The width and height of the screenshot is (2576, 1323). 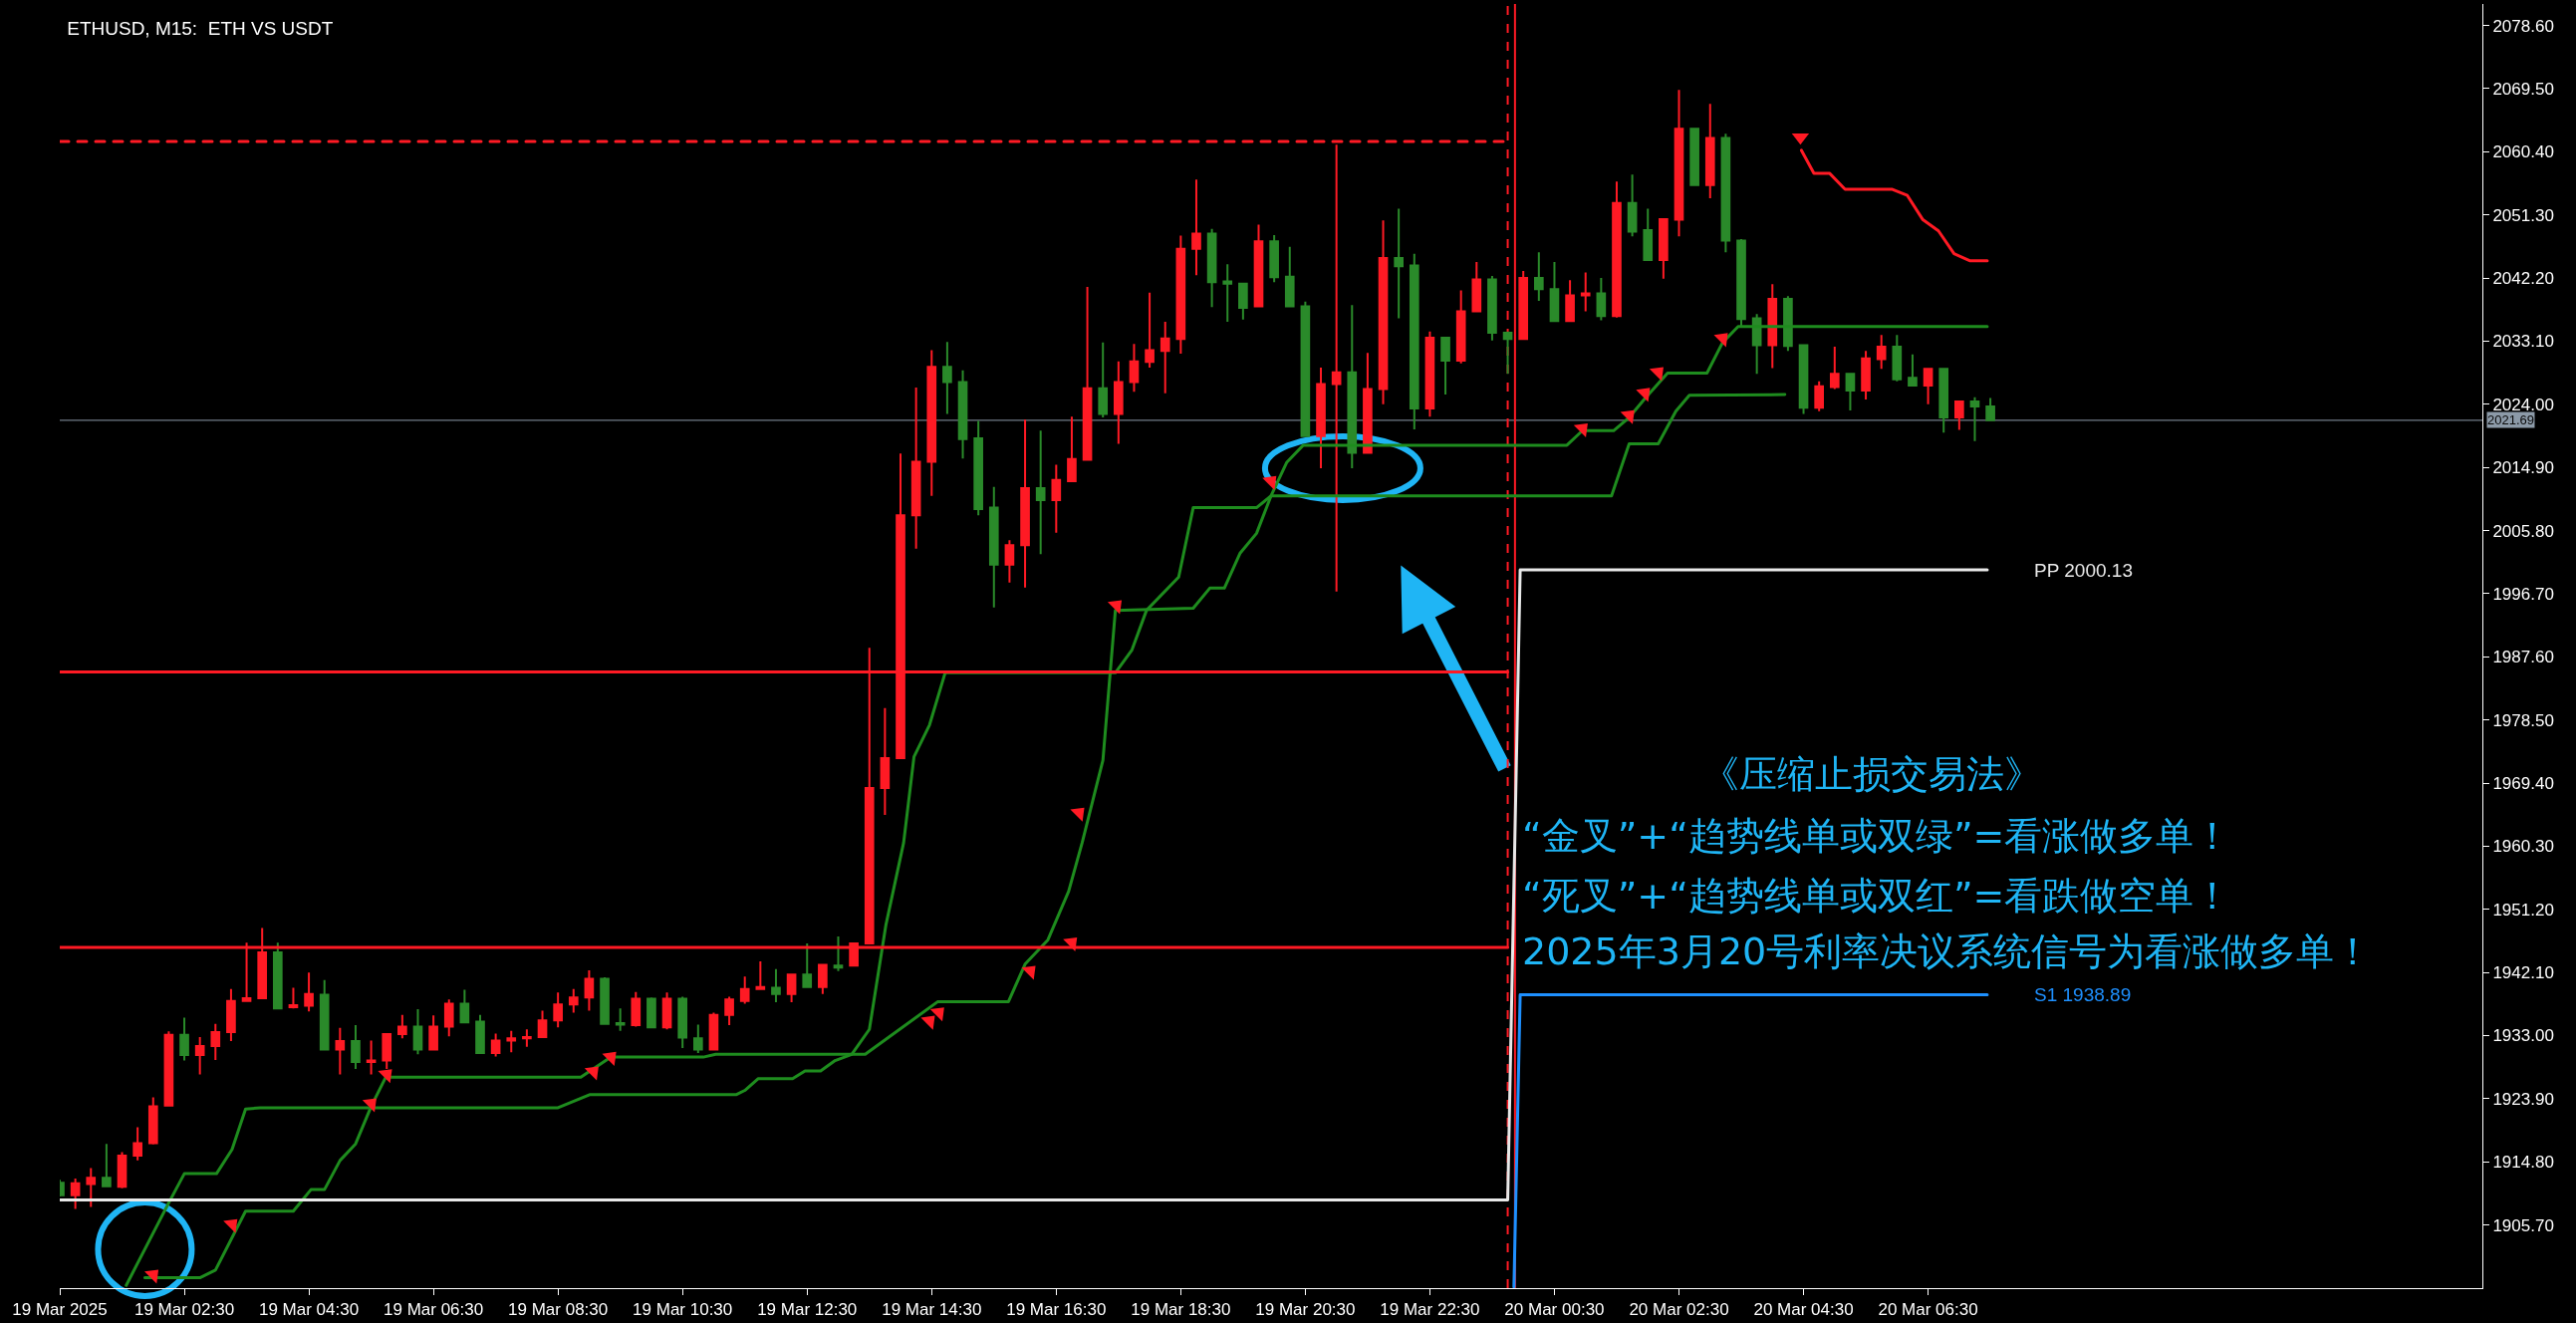 What do you see at coordinates (2523, 783) in the screenshot?
I see `y-tick-label: 1969.40` at bounding box center [2523, 783].